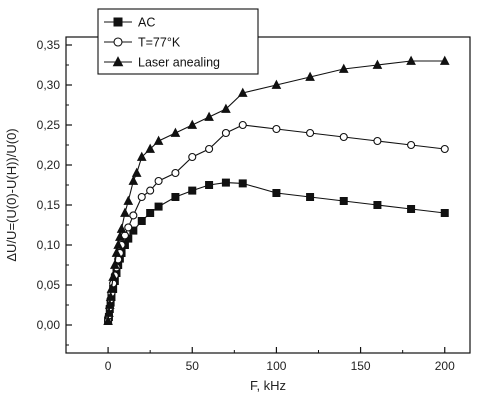 This screenshot has width=478, height=399. Describe the element at coordinates (108, 366) in the screenshot. I see `x-tick-label: 0` at that location.